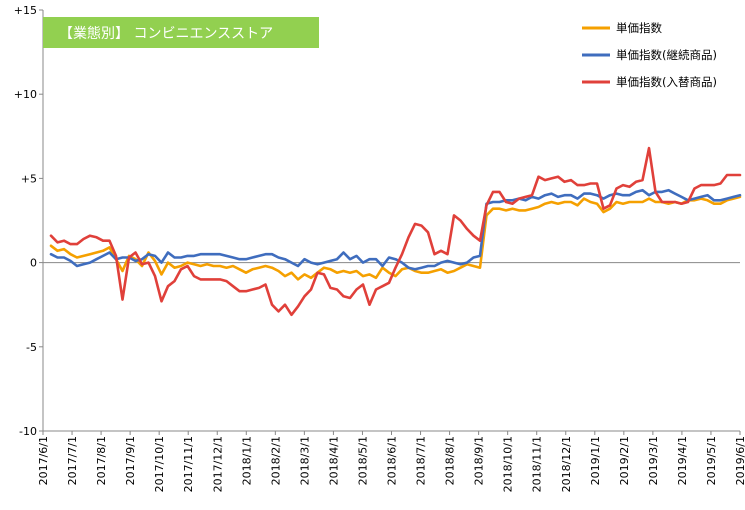  What do you see at coordinates (275, 460) in the screenshot?
I see `x-tick-label: 2018/2/1` at bounding box center [275, 460].